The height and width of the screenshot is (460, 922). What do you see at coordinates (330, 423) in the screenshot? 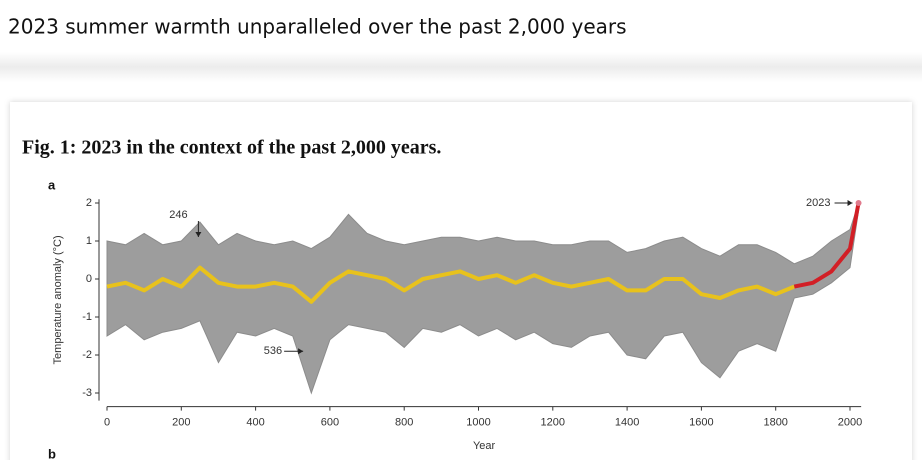
I see `x-tick-label: 600` at bounding box center [330, 423].